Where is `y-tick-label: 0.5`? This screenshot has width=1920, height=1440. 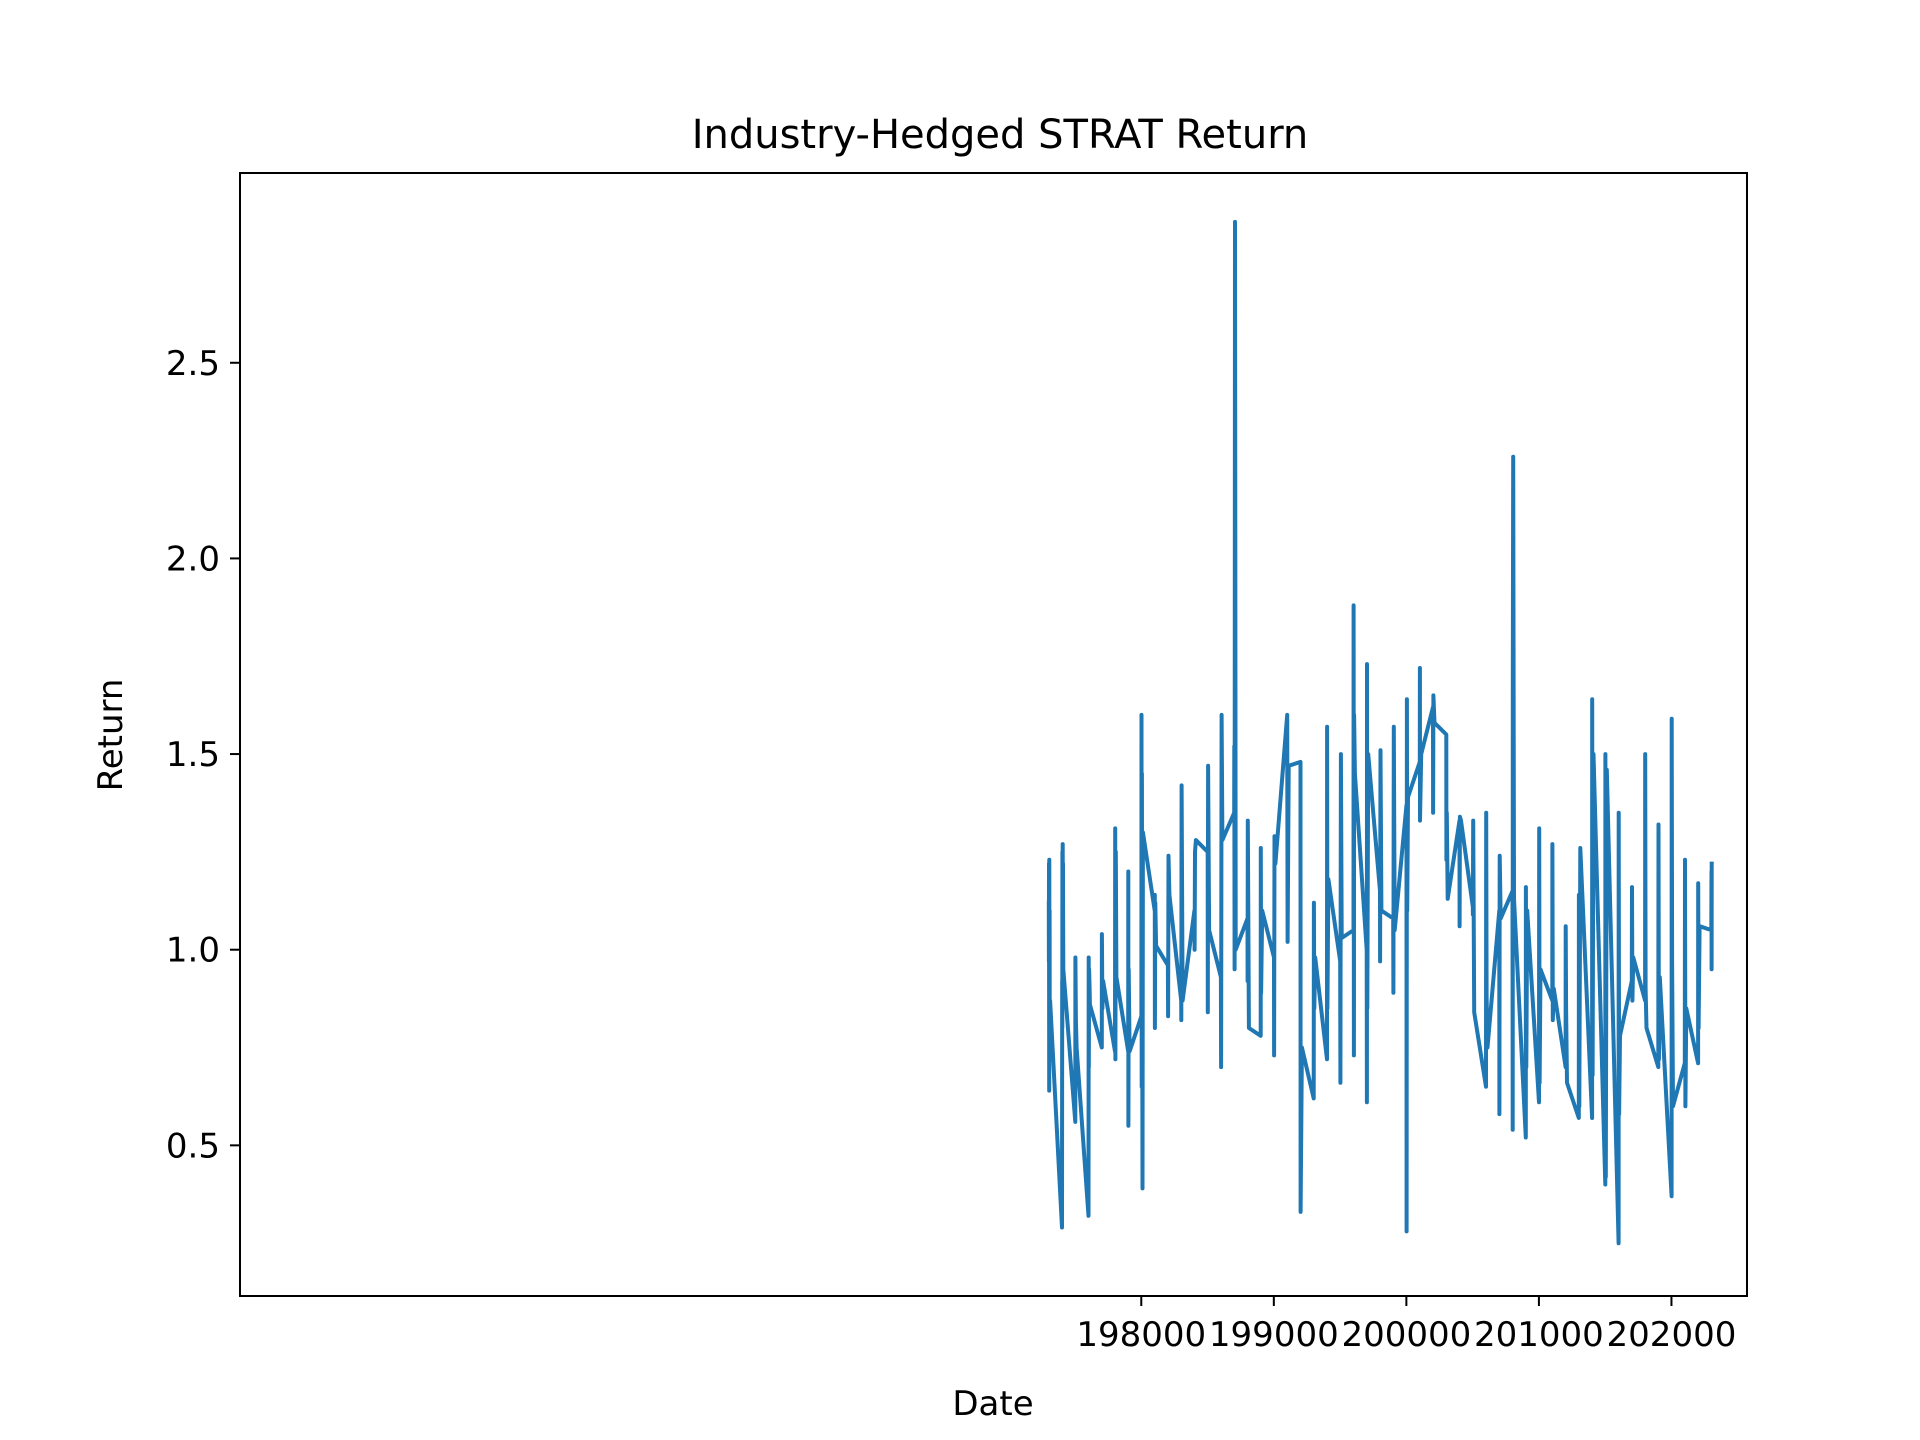
y-tick-label: 0.5 is located at coordinates (193, 1146).